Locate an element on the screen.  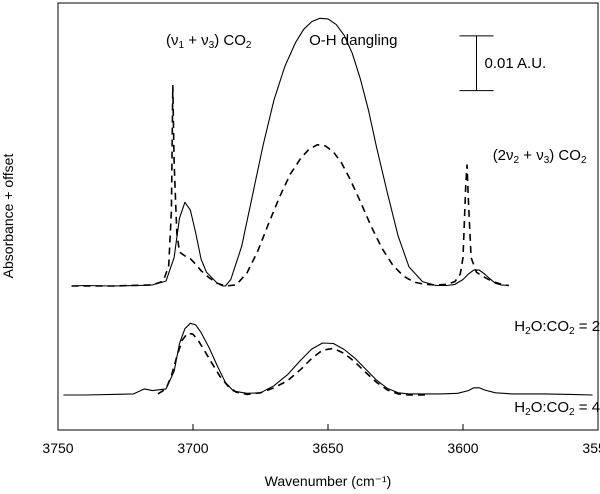
series-3-solid-line is located at coordinates (328, 359).